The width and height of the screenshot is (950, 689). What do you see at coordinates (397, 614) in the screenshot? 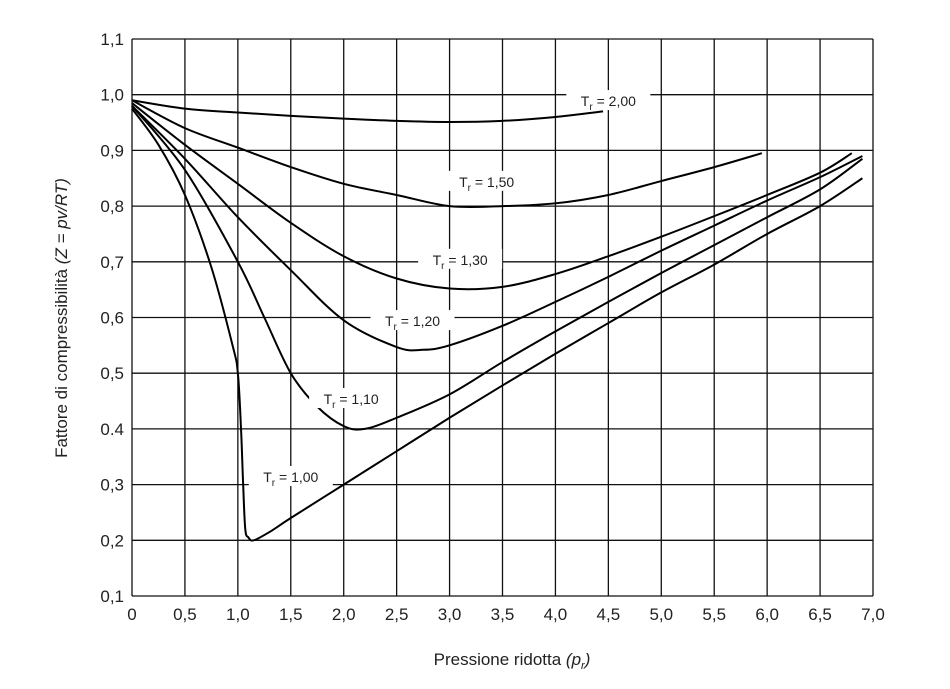
I see `x-tick-label: 2,5` at bounding box center [397, 614].